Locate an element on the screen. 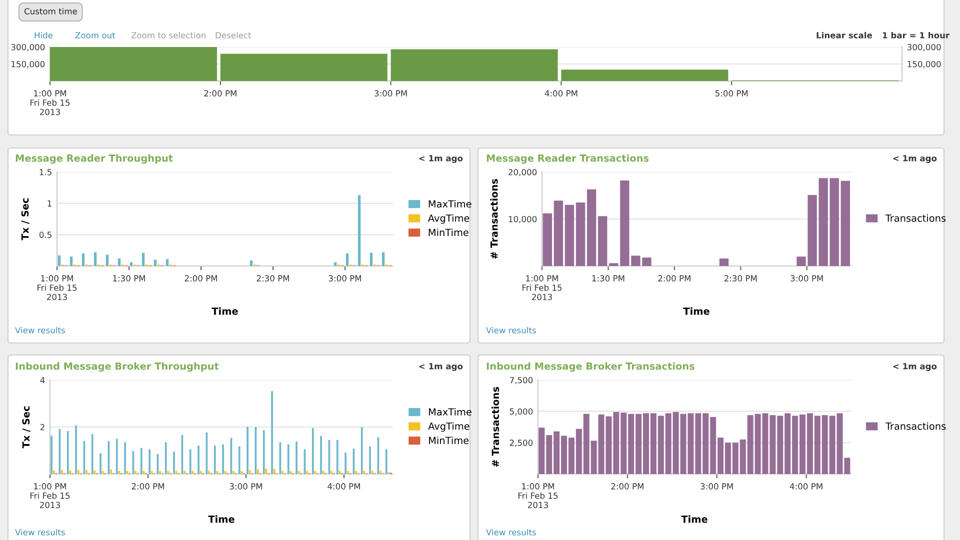 The image size is (960, 540). y-tick-label: 1 is located at coordinates (50, 203).